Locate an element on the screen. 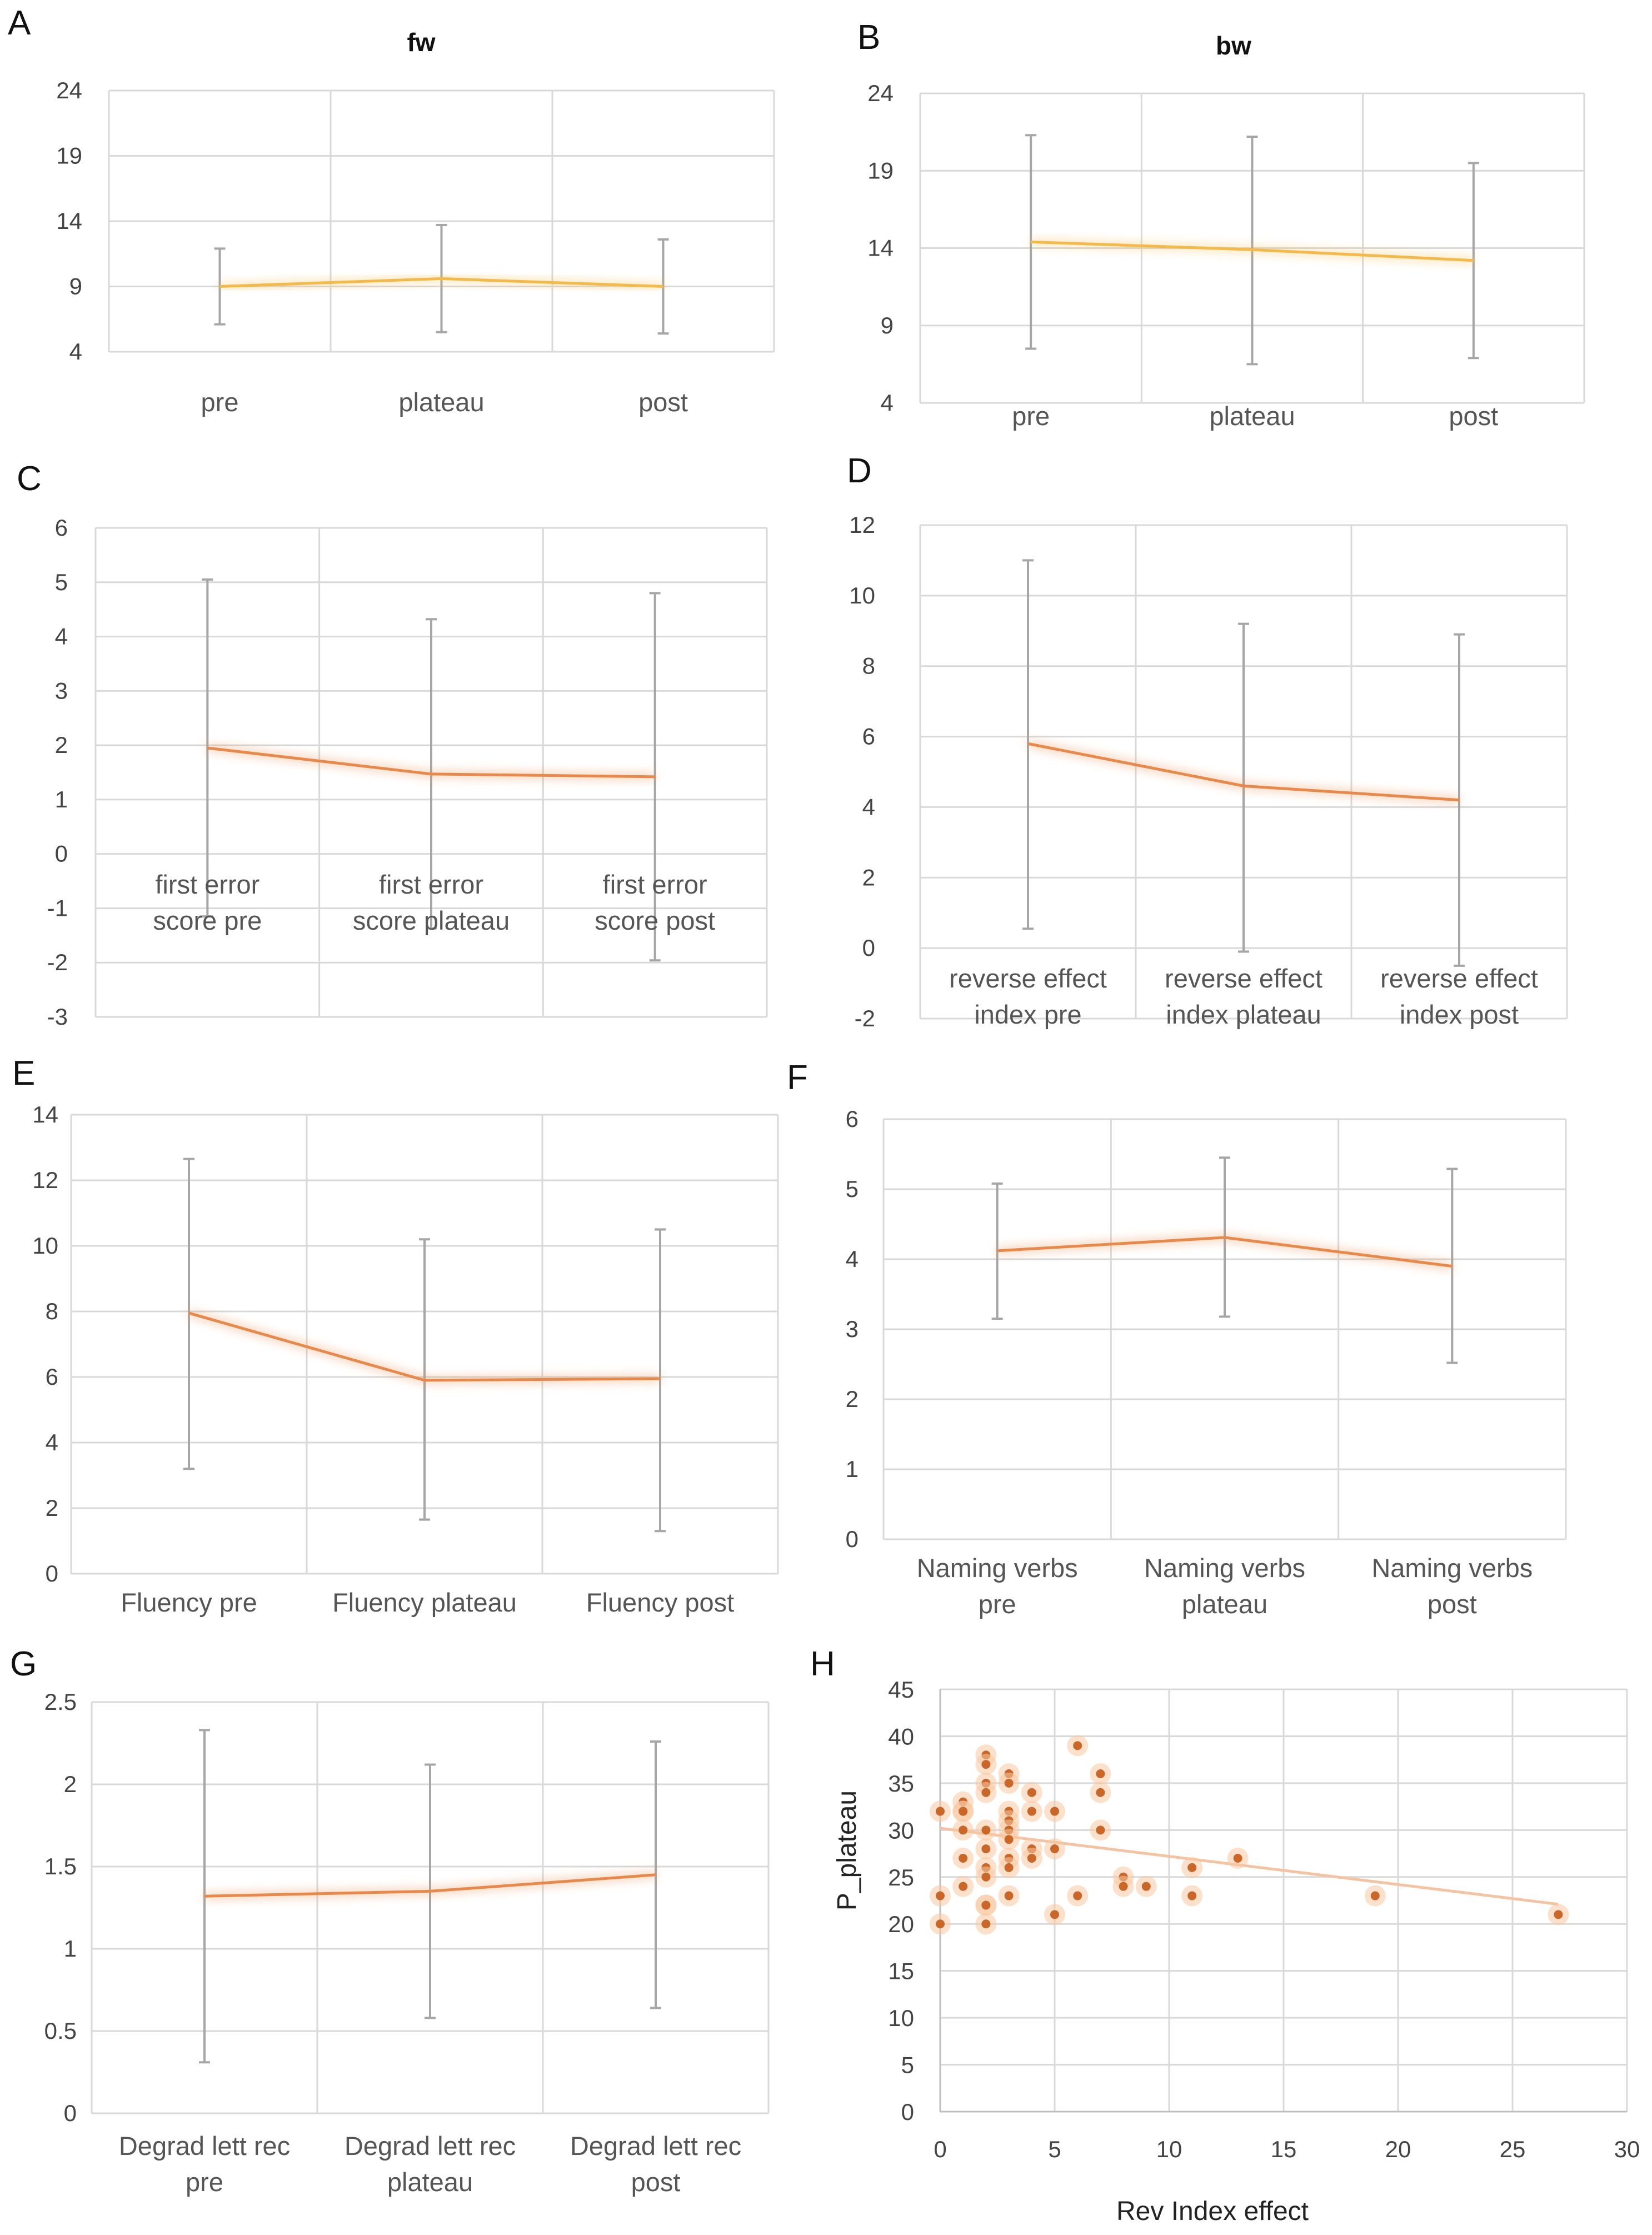 This screenshot has height=2235, width=1652. y-tick-label: 15 is located at coordinates (901, 1971).